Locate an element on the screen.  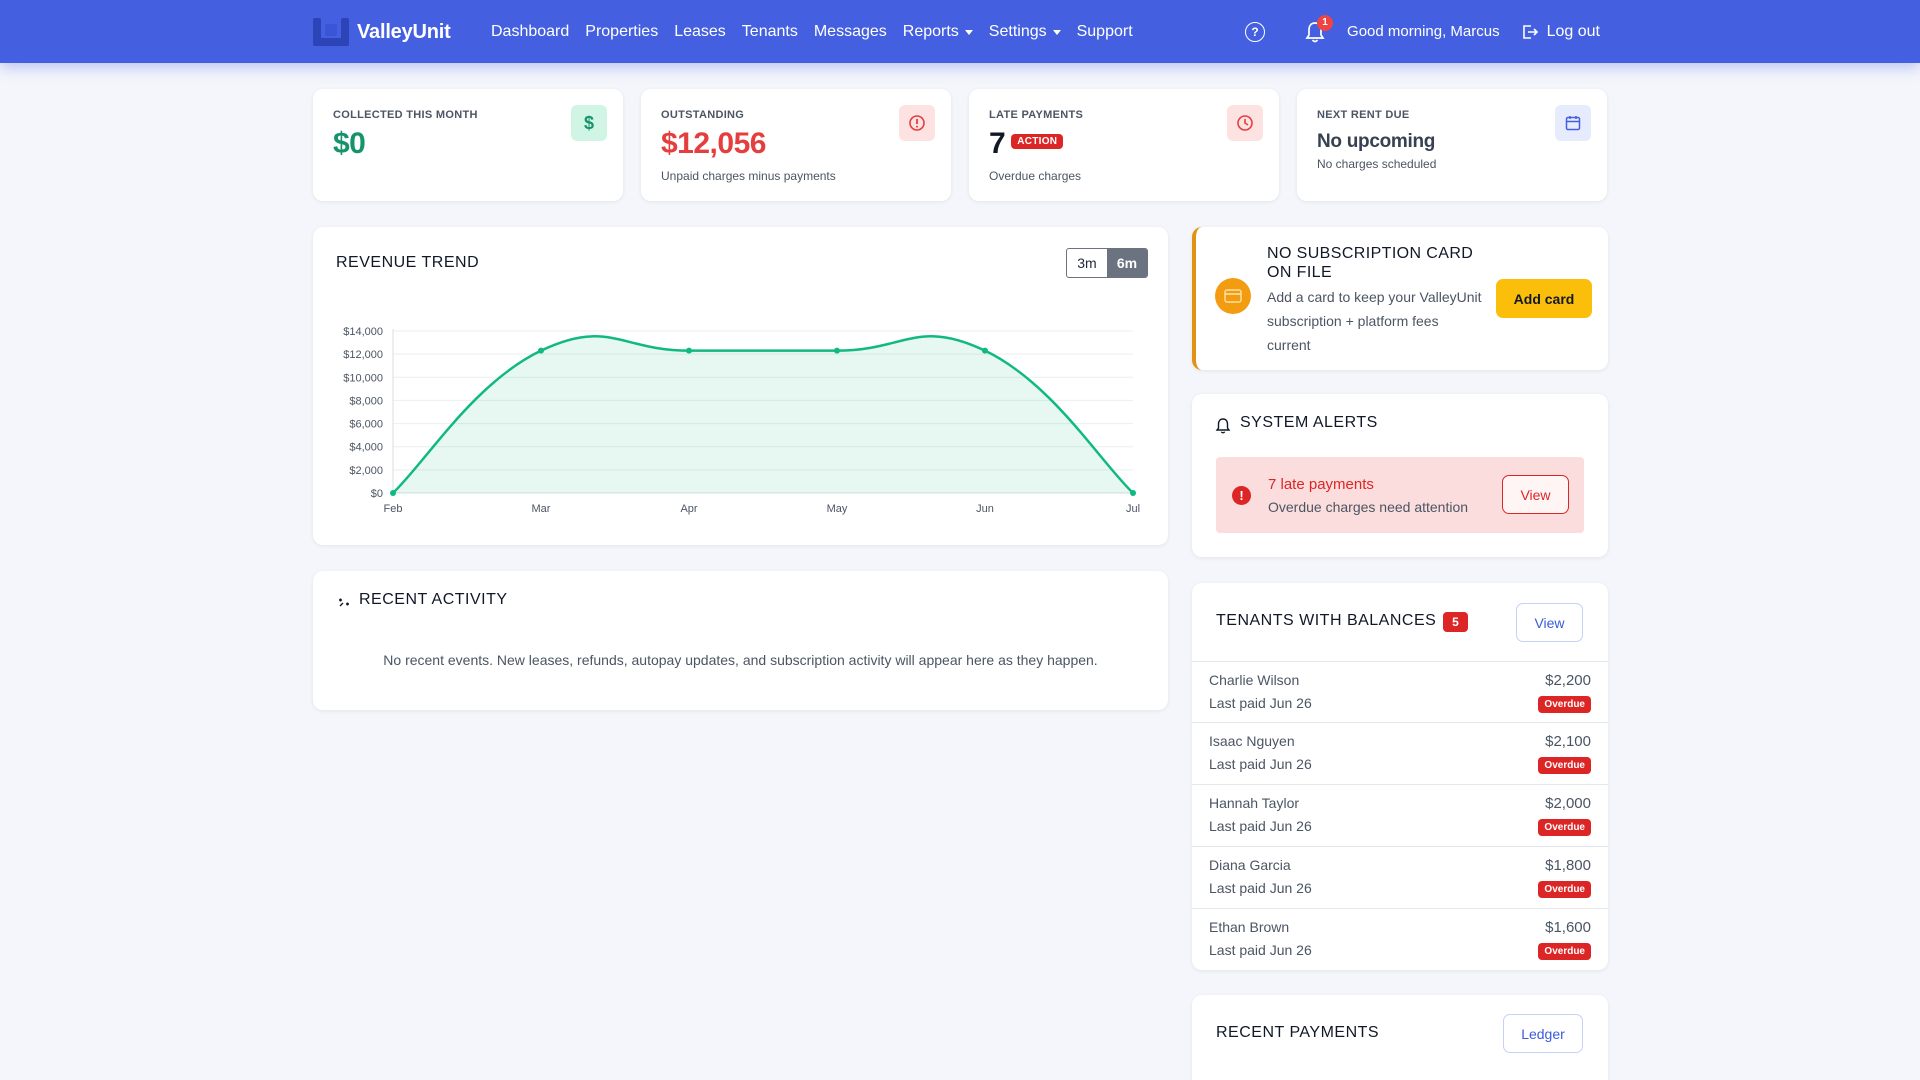
dollar-icon: $ is located at coordinates (589, 123).